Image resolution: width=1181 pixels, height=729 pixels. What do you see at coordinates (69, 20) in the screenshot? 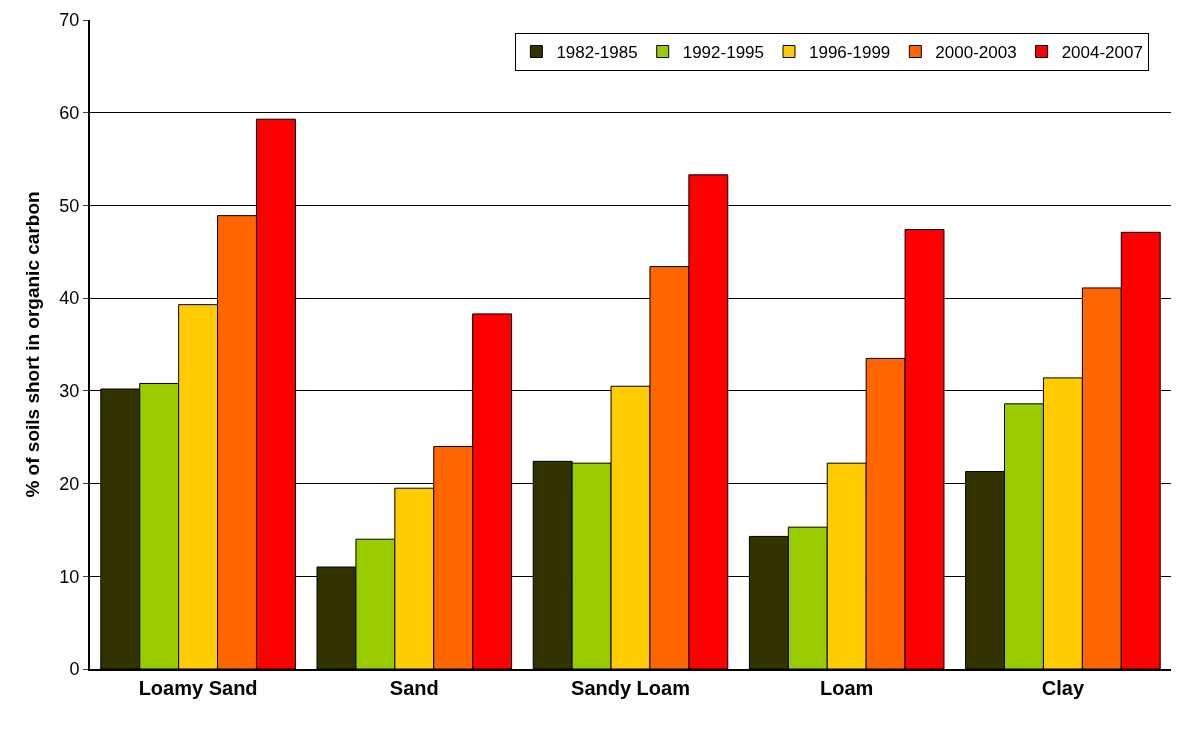
I see `y-tick-label: 70` at bounding box center [69, 20].